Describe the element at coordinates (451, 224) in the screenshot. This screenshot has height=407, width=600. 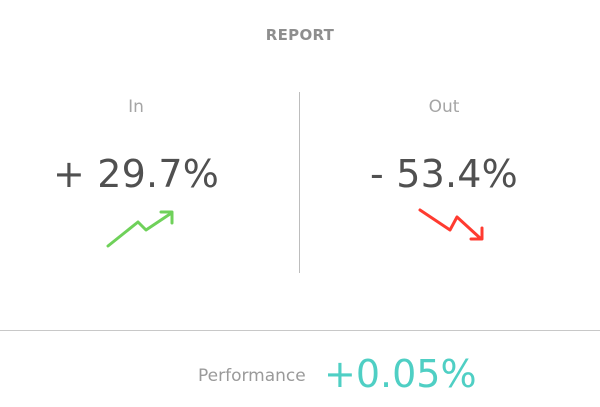
I see `trend-down-arrow-icon` at that location.